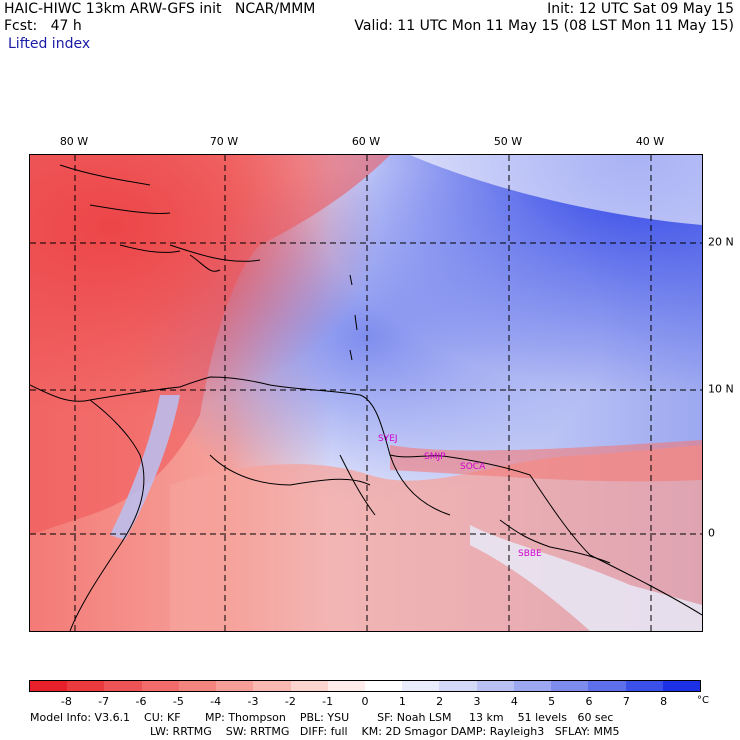  What do you see at coordinates (224, 141) in the screenshot?
I see `lon-label-70w: 70 W` at bounding box center [224, 141].